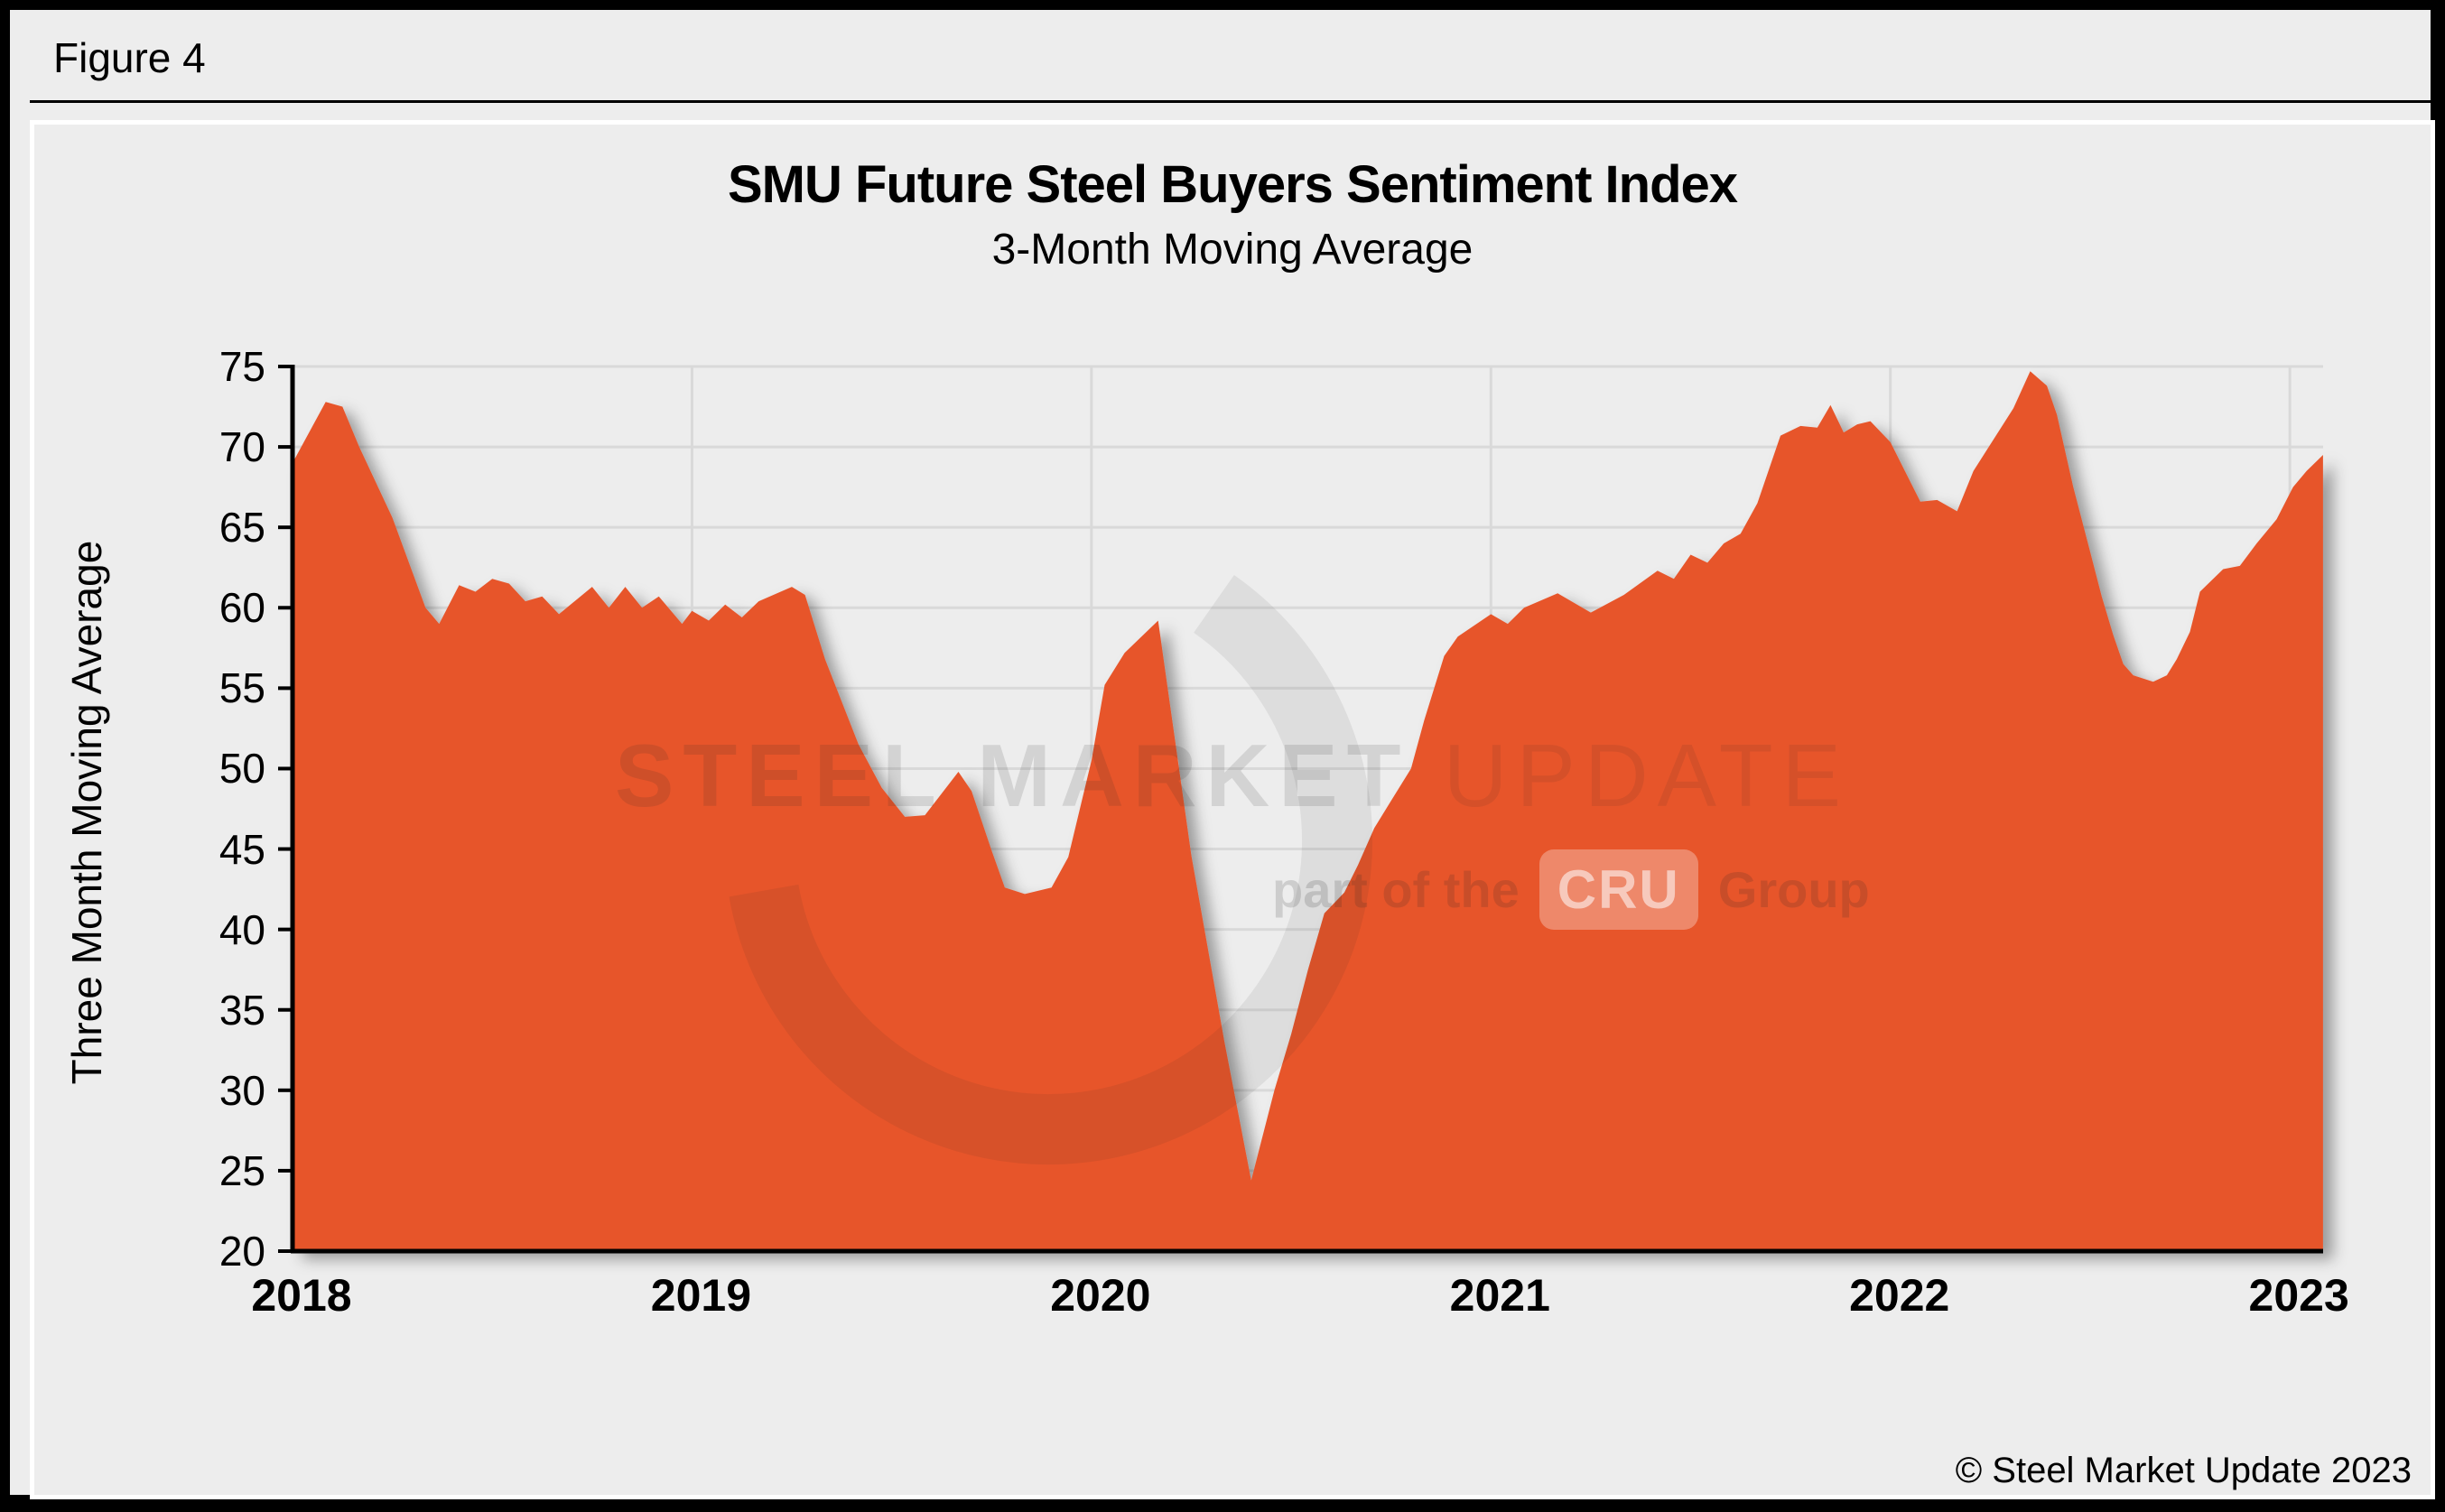  Describe the element at coordinates (241, 929) in the screenshot. I see `y-tick-label-40: 40` at that location.